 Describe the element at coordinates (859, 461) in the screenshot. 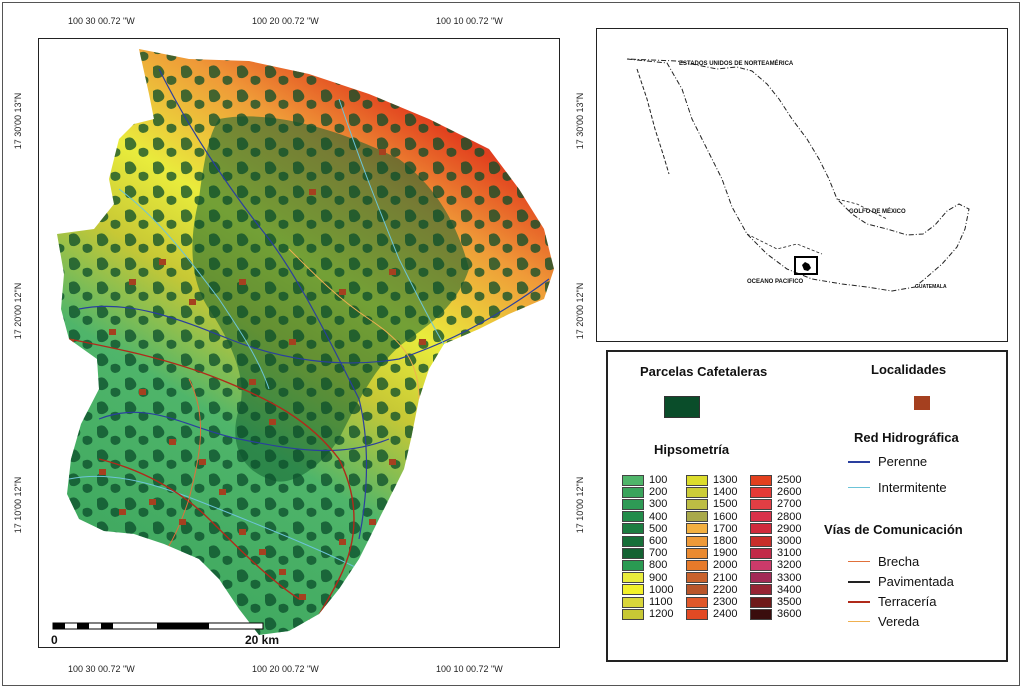

I see `perenne-line` at that location.